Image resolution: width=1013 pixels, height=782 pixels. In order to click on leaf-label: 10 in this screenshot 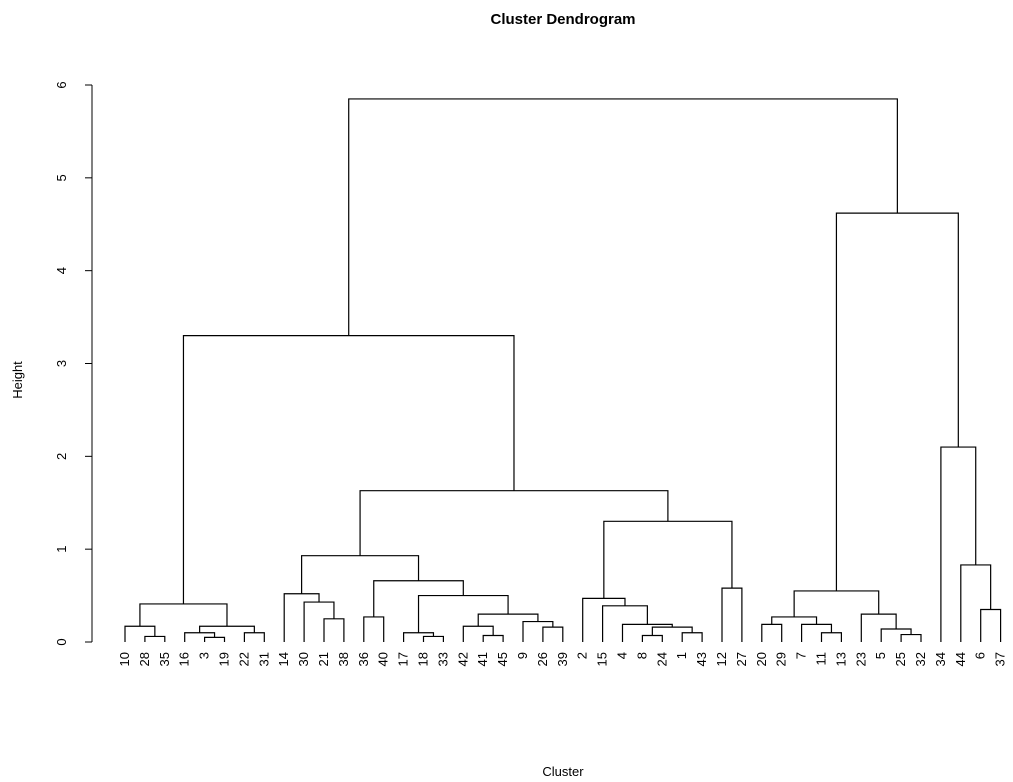, I will do `click(124, 659)`.